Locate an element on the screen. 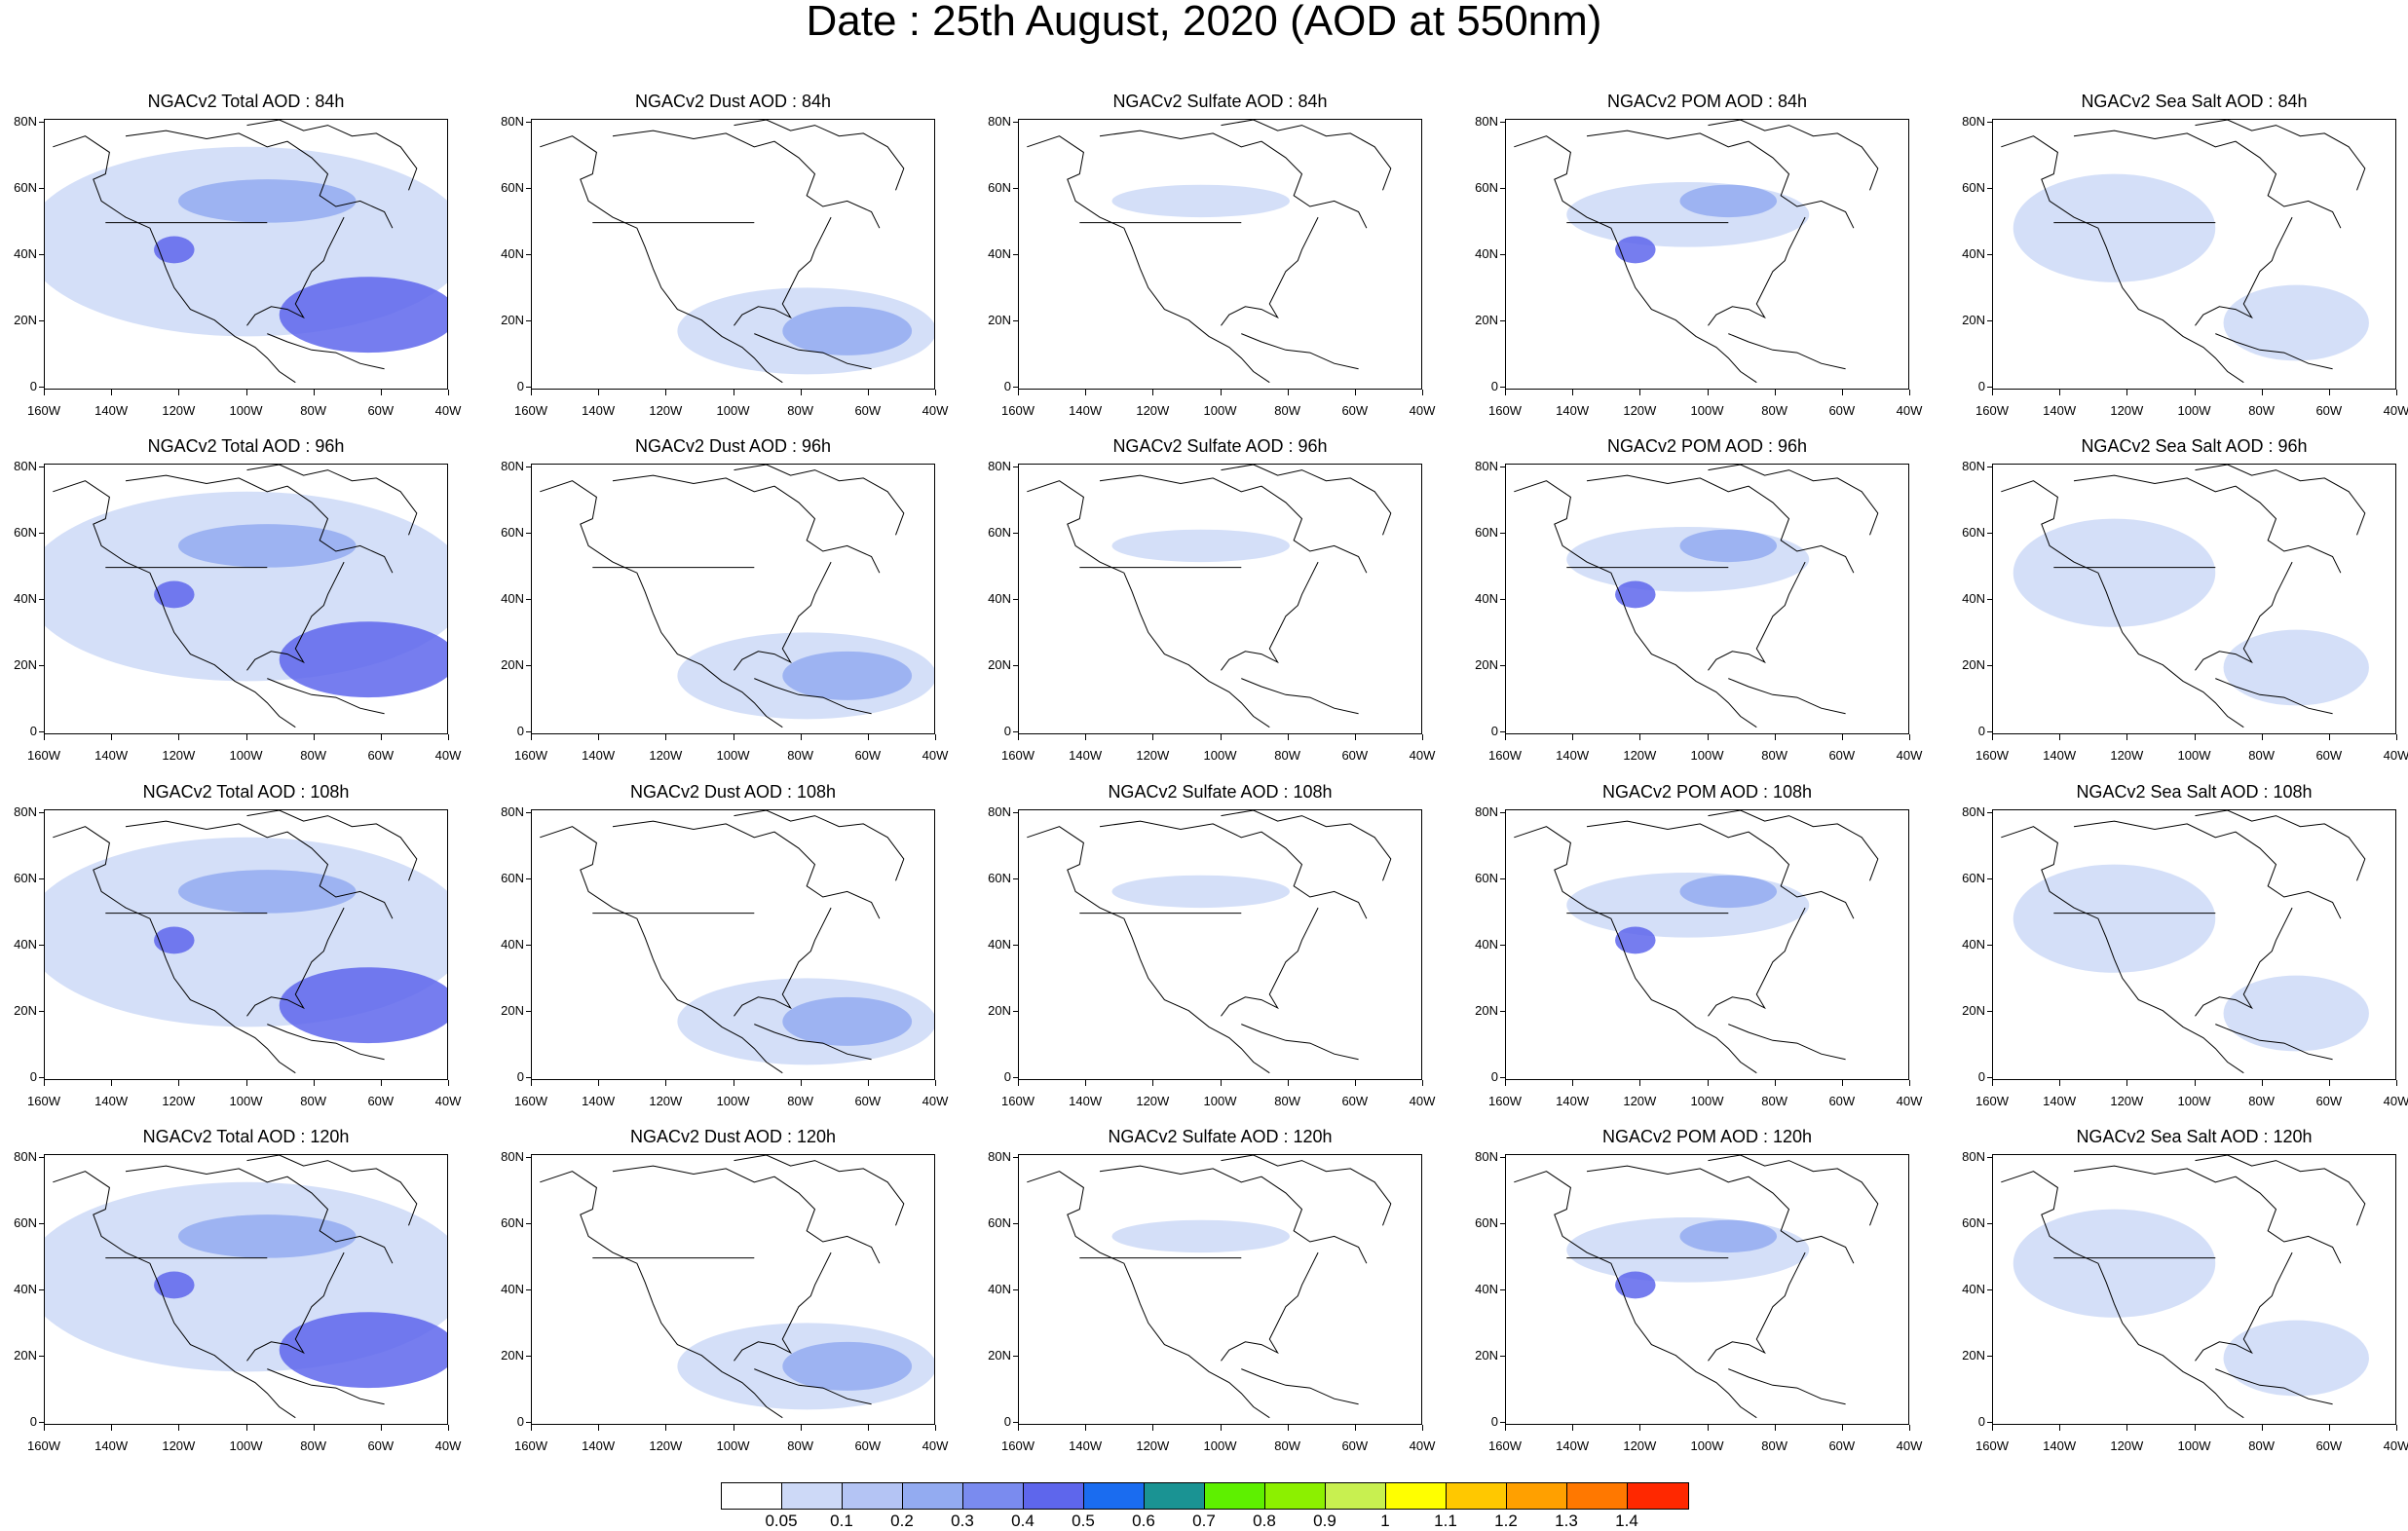 The width and height of the screenshot is (2408, 1531). lat-tick-label: 80N is located at coordinates (512, 1156).